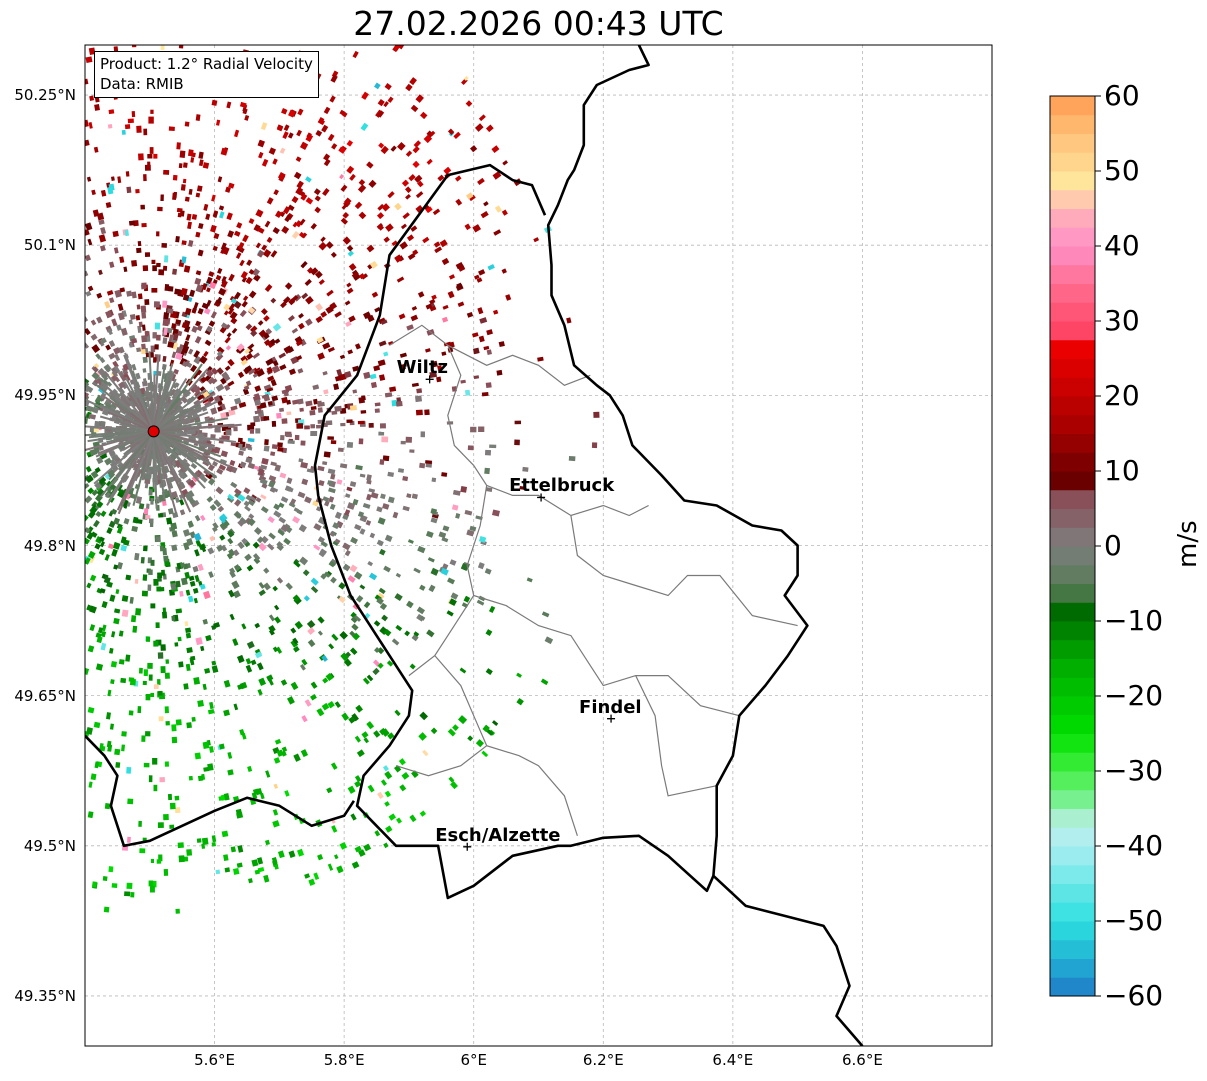 This screenshot has width=1207, height=1081. What do you see at coordinates (1075, 546) in the screenshot?
I see `colorbar` at bounding box center [1075, 546].